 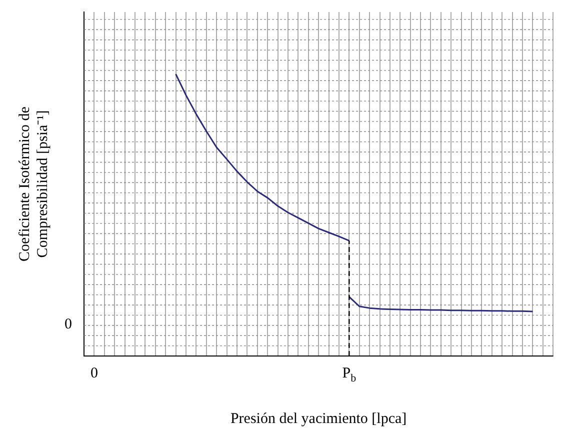 I want to click on x-axis-title: Presión del yacimiento [lpca], so click(x=318, y=418).